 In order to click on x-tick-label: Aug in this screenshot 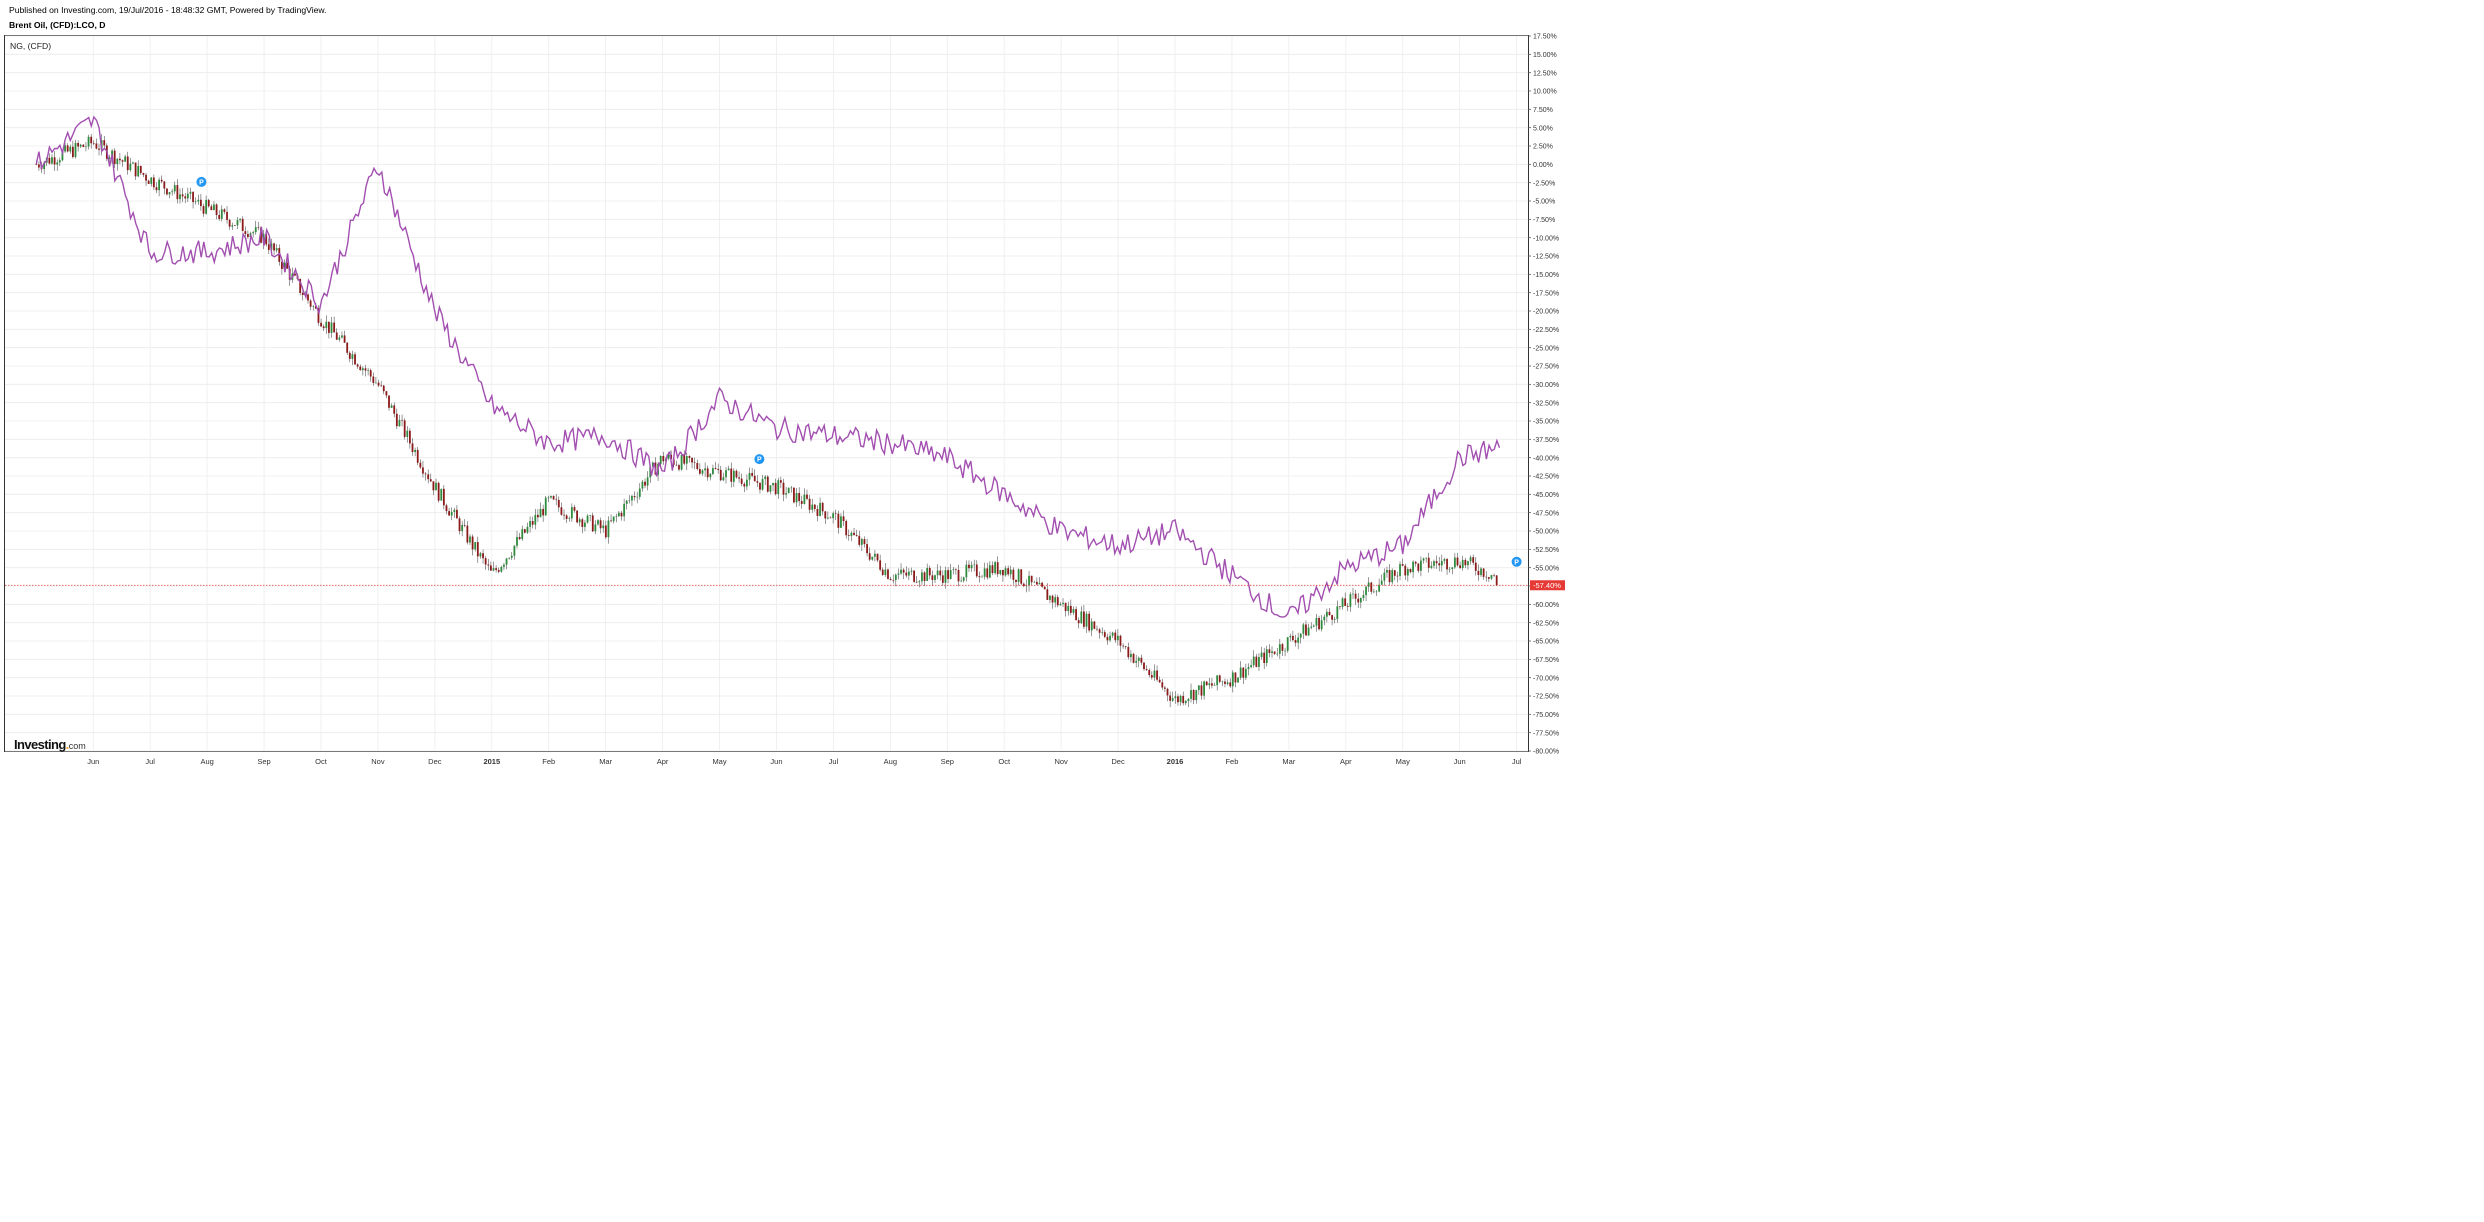, I will do `click(206, 761)`.